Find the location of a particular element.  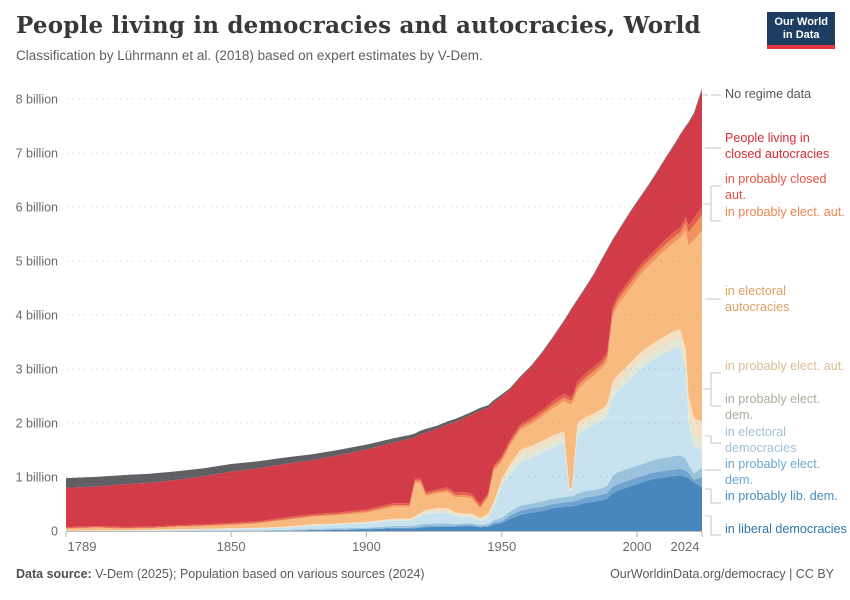

y-axis-label: 6 billion is located at coordinates (37, 208).